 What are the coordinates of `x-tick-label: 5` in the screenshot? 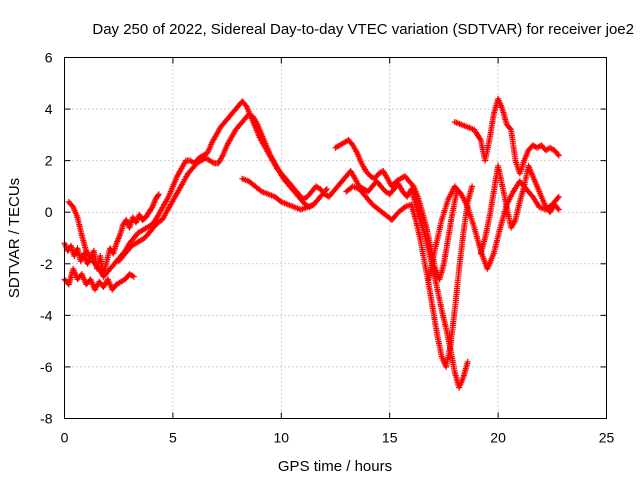 It's located at (173, 438).